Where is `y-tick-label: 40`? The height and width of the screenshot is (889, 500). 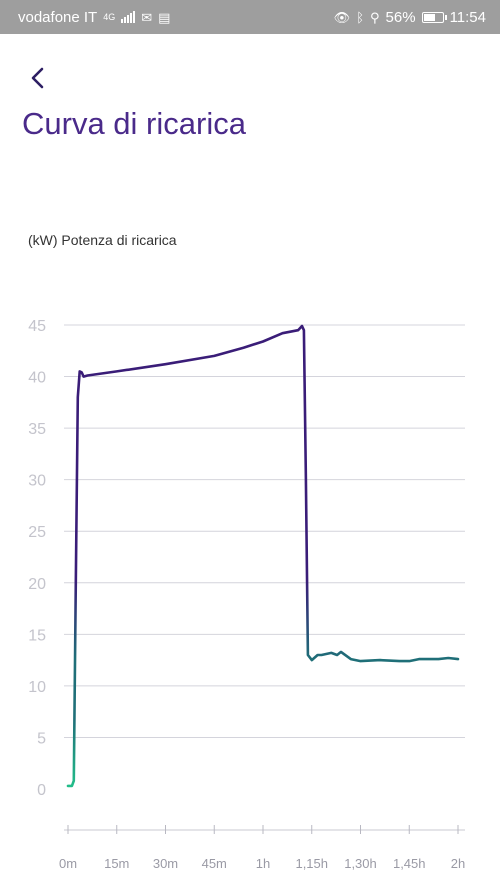
y-tick-label: 40 is located at coordinates (37, 378).